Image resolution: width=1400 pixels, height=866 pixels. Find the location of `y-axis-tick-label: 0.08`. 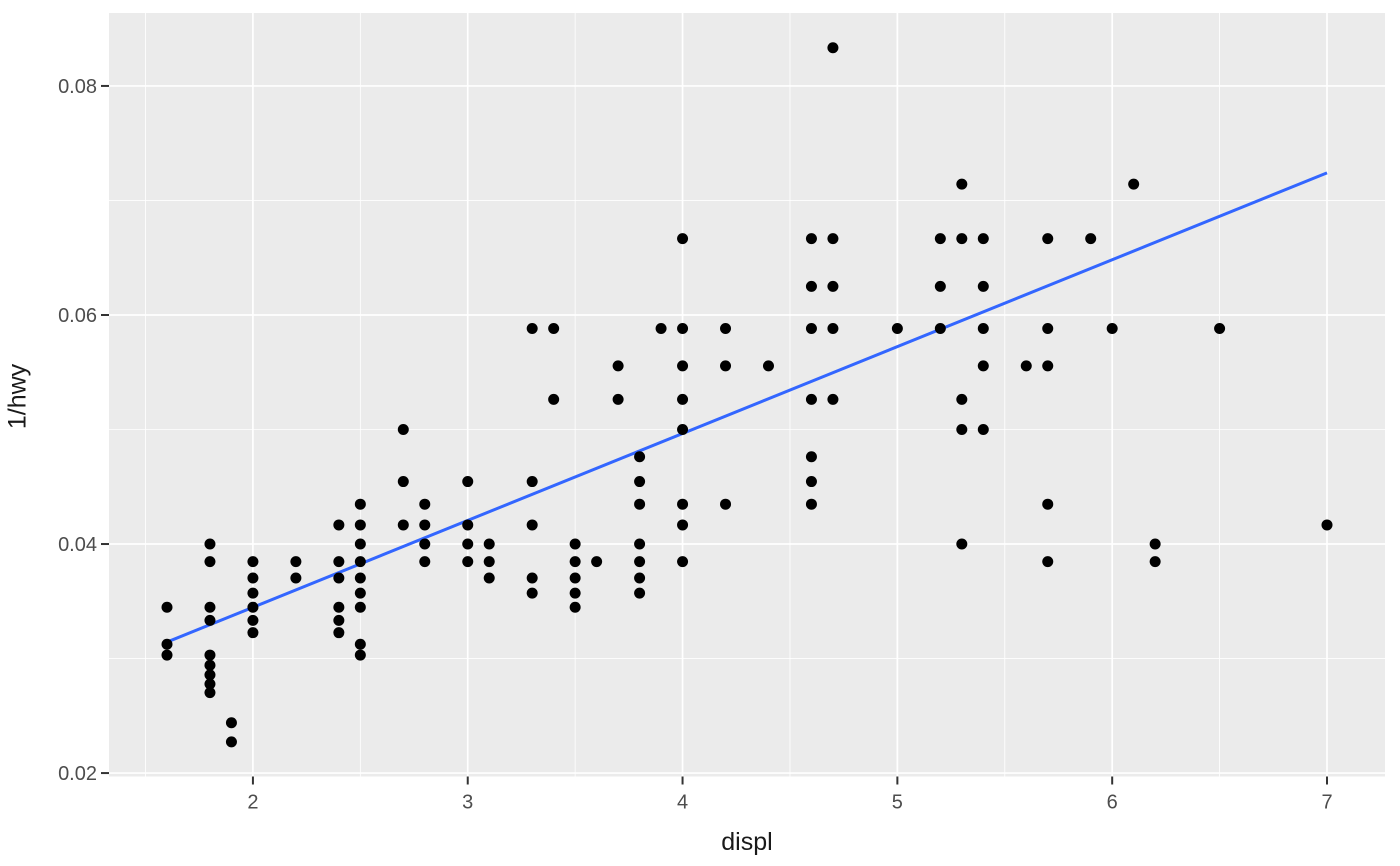

y-axis-tick-label: 0.08 is located at coordinates (77, 87).